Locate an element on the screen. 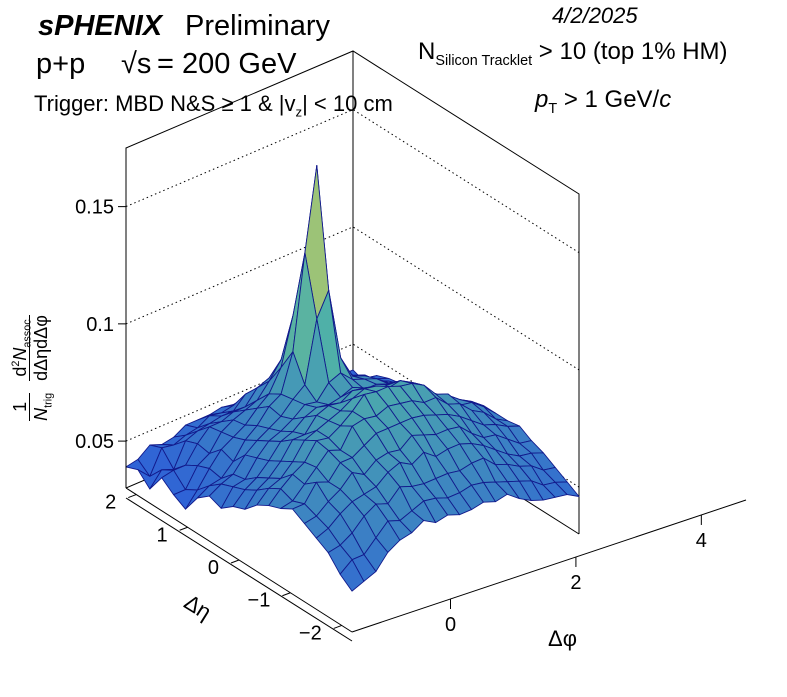 The height and width of the screenshot is (697, 787). derivative-denominator: dΔηdΔφ is located at coordinates (39, 348).